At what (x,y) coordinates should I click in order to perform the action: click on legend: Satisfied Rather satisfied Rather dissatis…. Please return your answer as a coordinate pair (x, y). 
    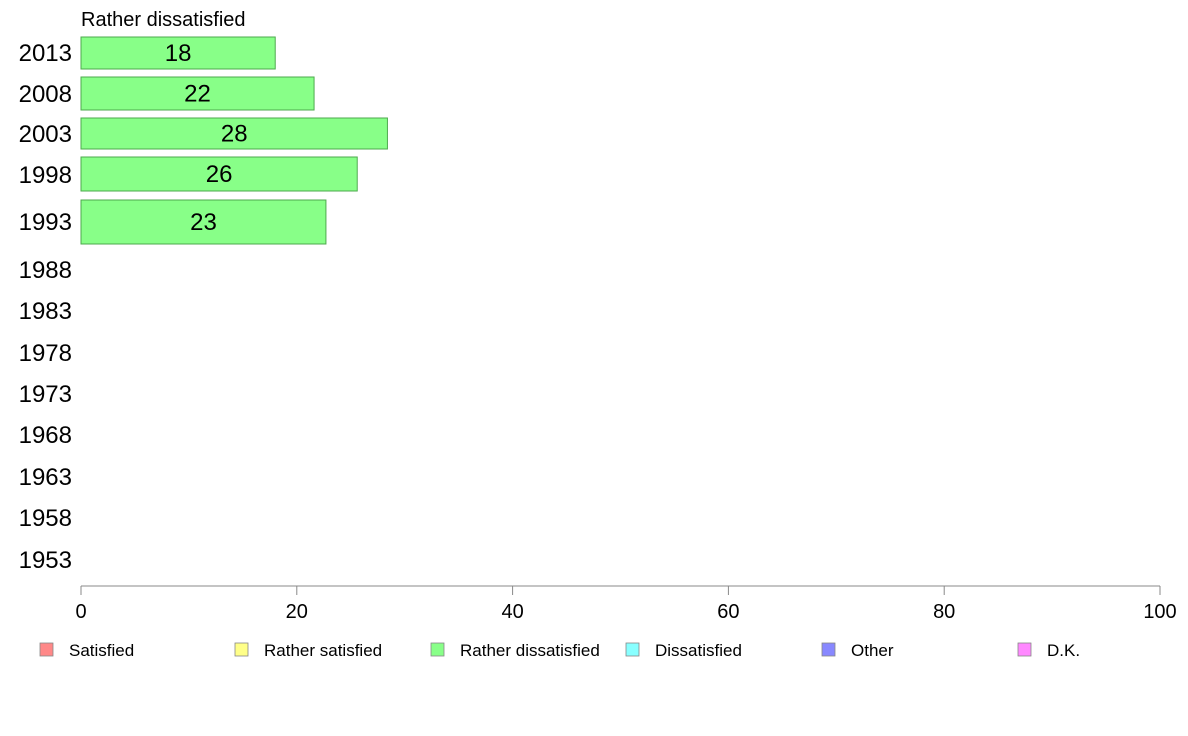
    Looking at the image, I should click on (559, 650).